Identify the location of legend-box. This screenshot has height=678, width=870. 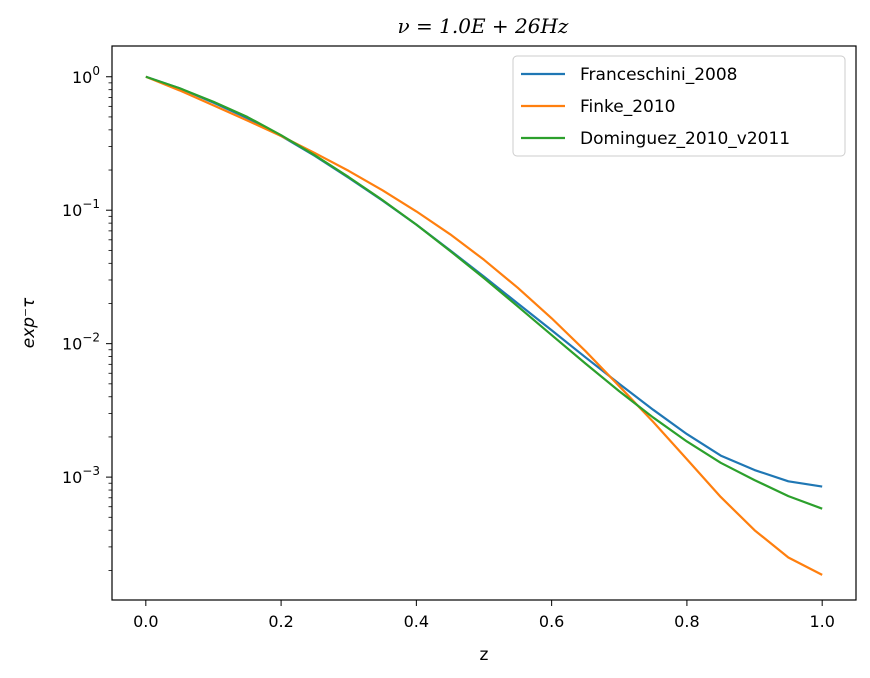
(679, 106).